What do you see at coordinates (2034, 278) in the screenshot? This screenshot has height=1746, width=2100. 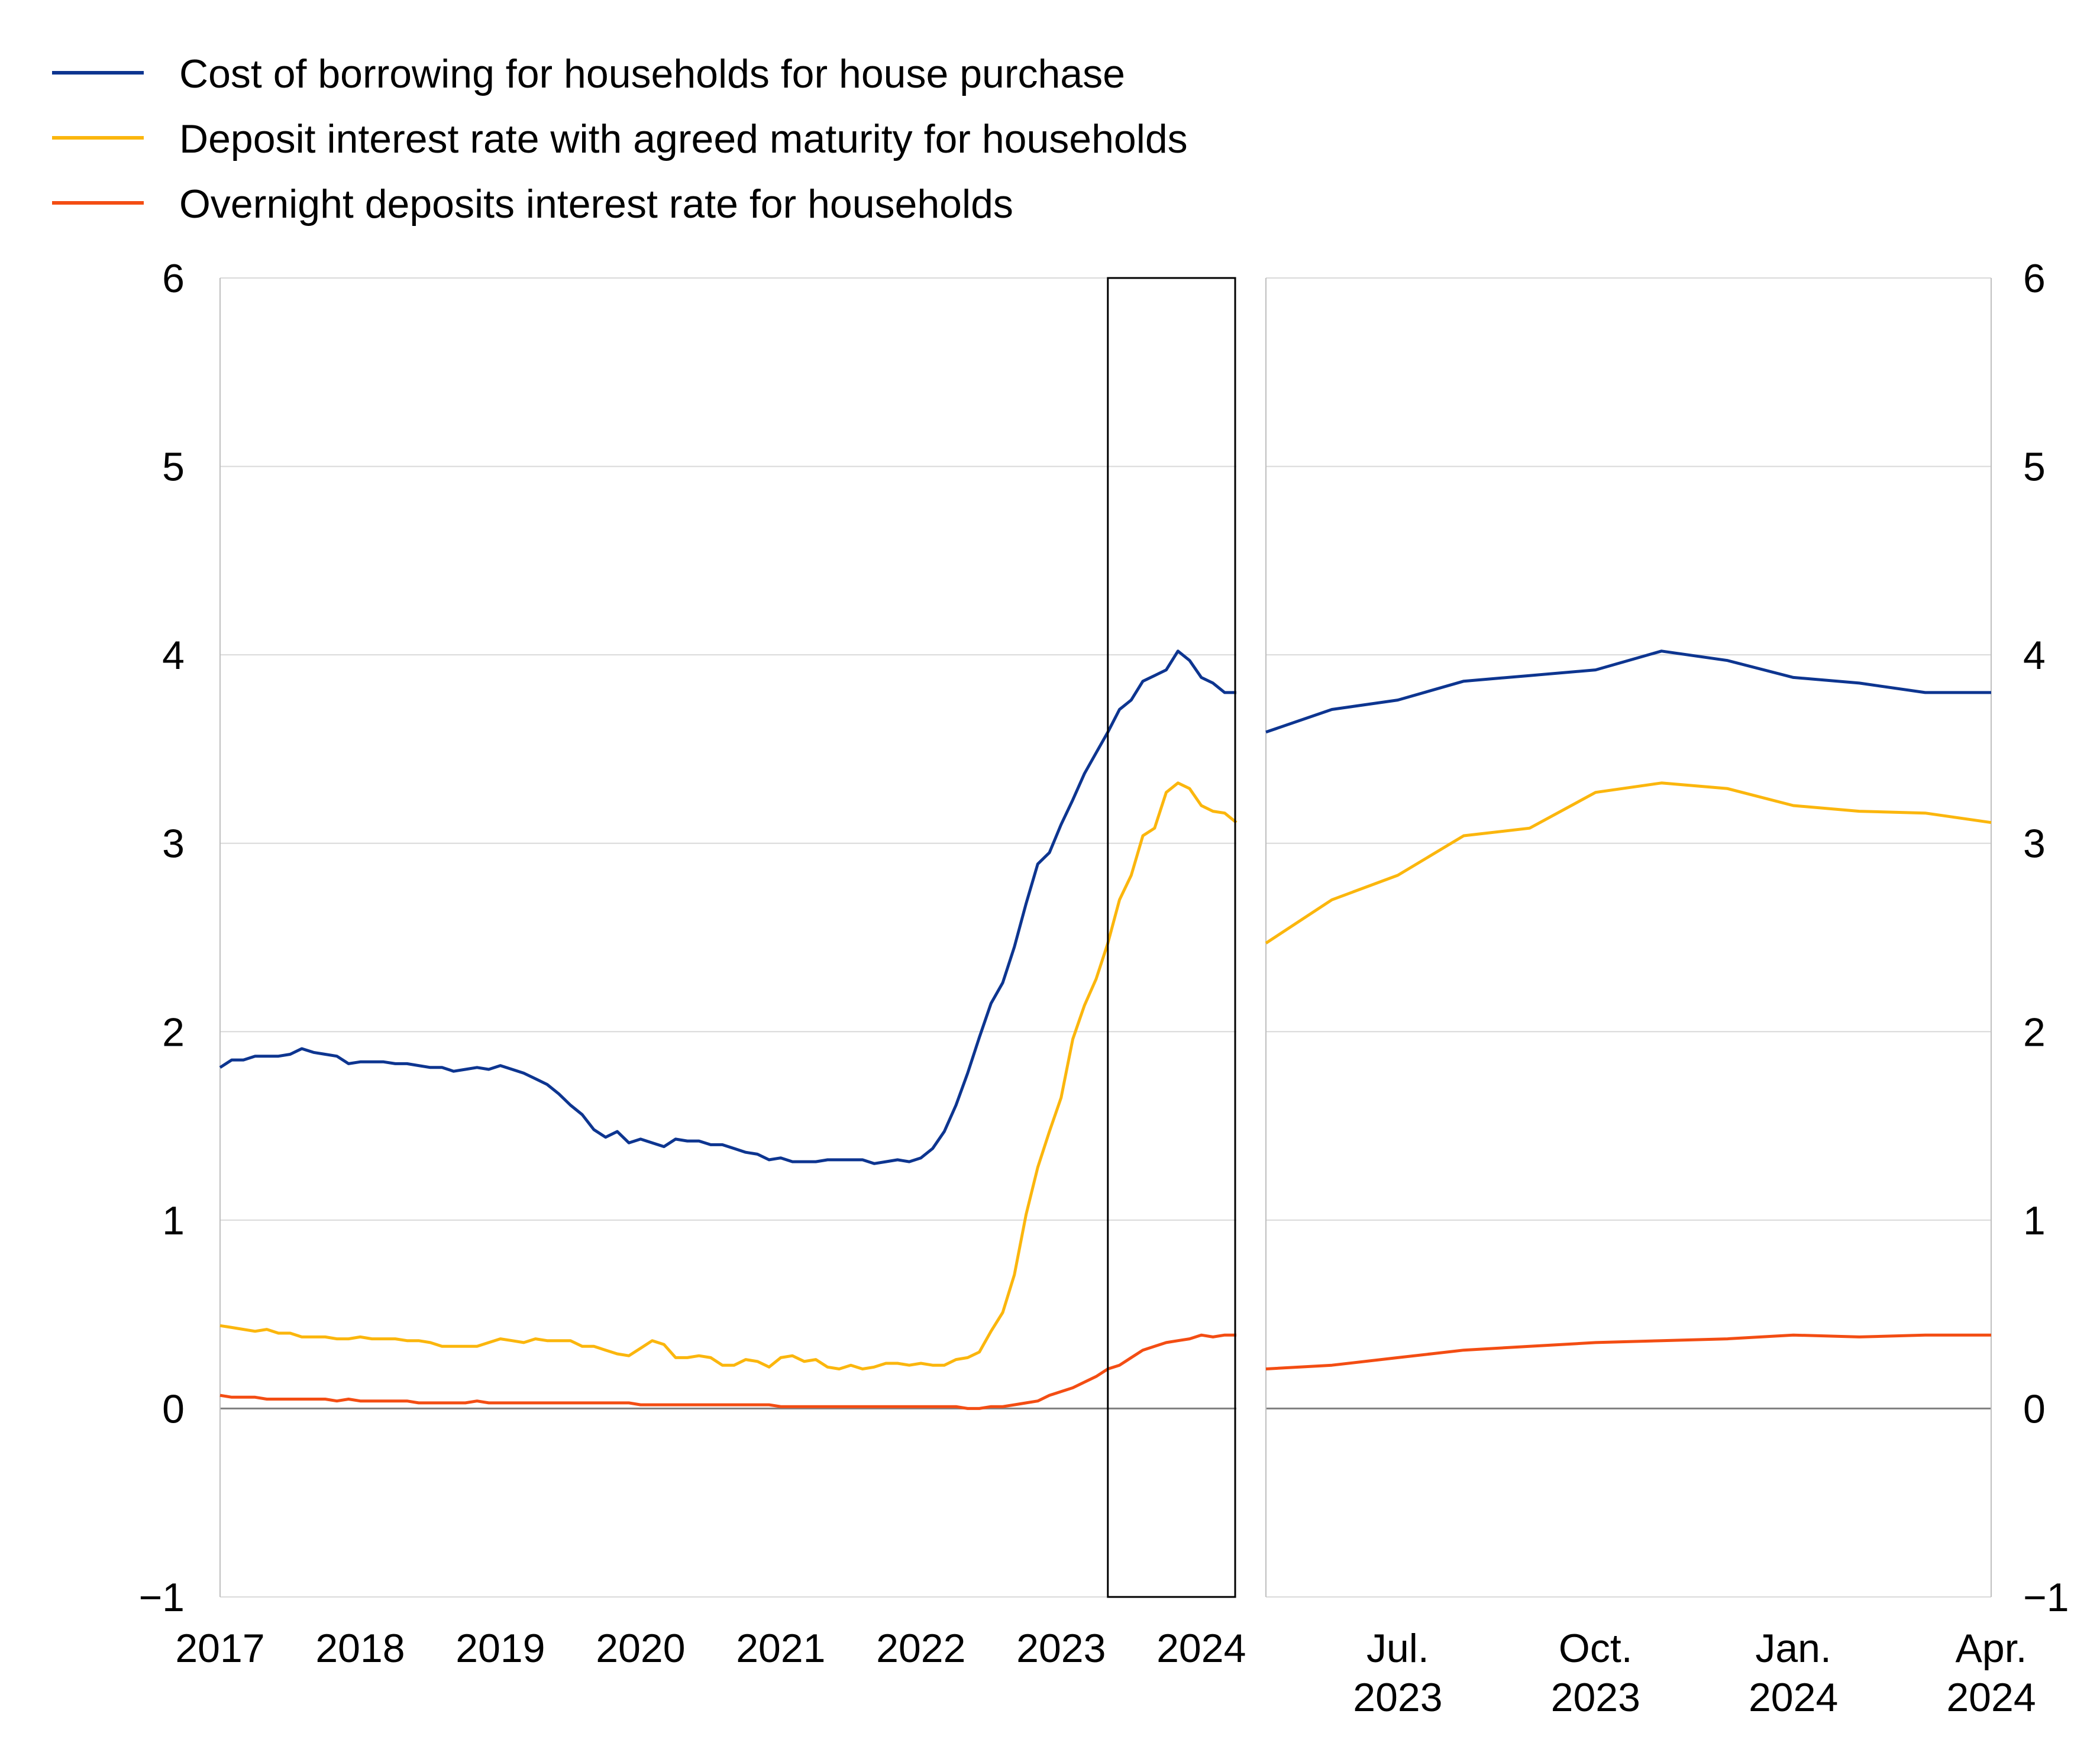 I see `y-tick-label-right: 6` at bounding box center [2034, 278].